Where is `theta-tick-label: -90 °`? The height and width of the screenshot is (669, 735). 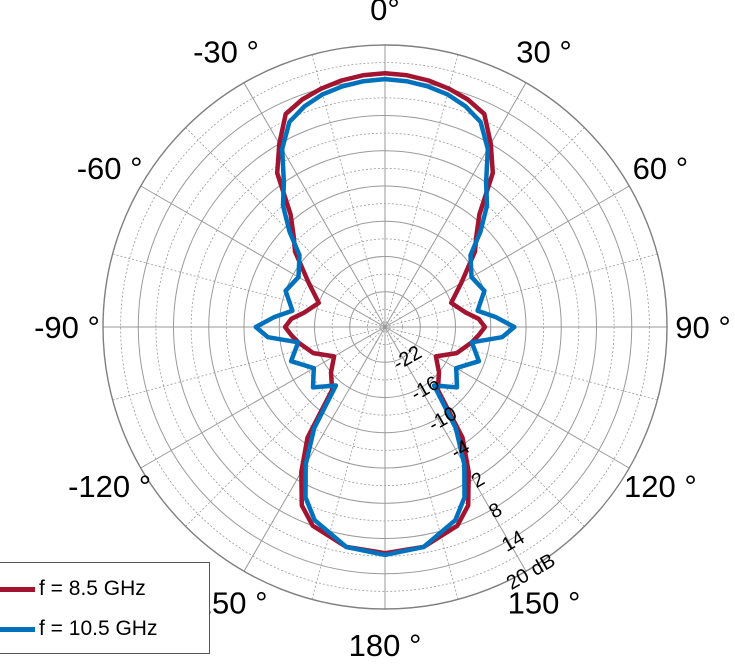 theta-tick-label: -90 ° is located at coordinates (67, 327).